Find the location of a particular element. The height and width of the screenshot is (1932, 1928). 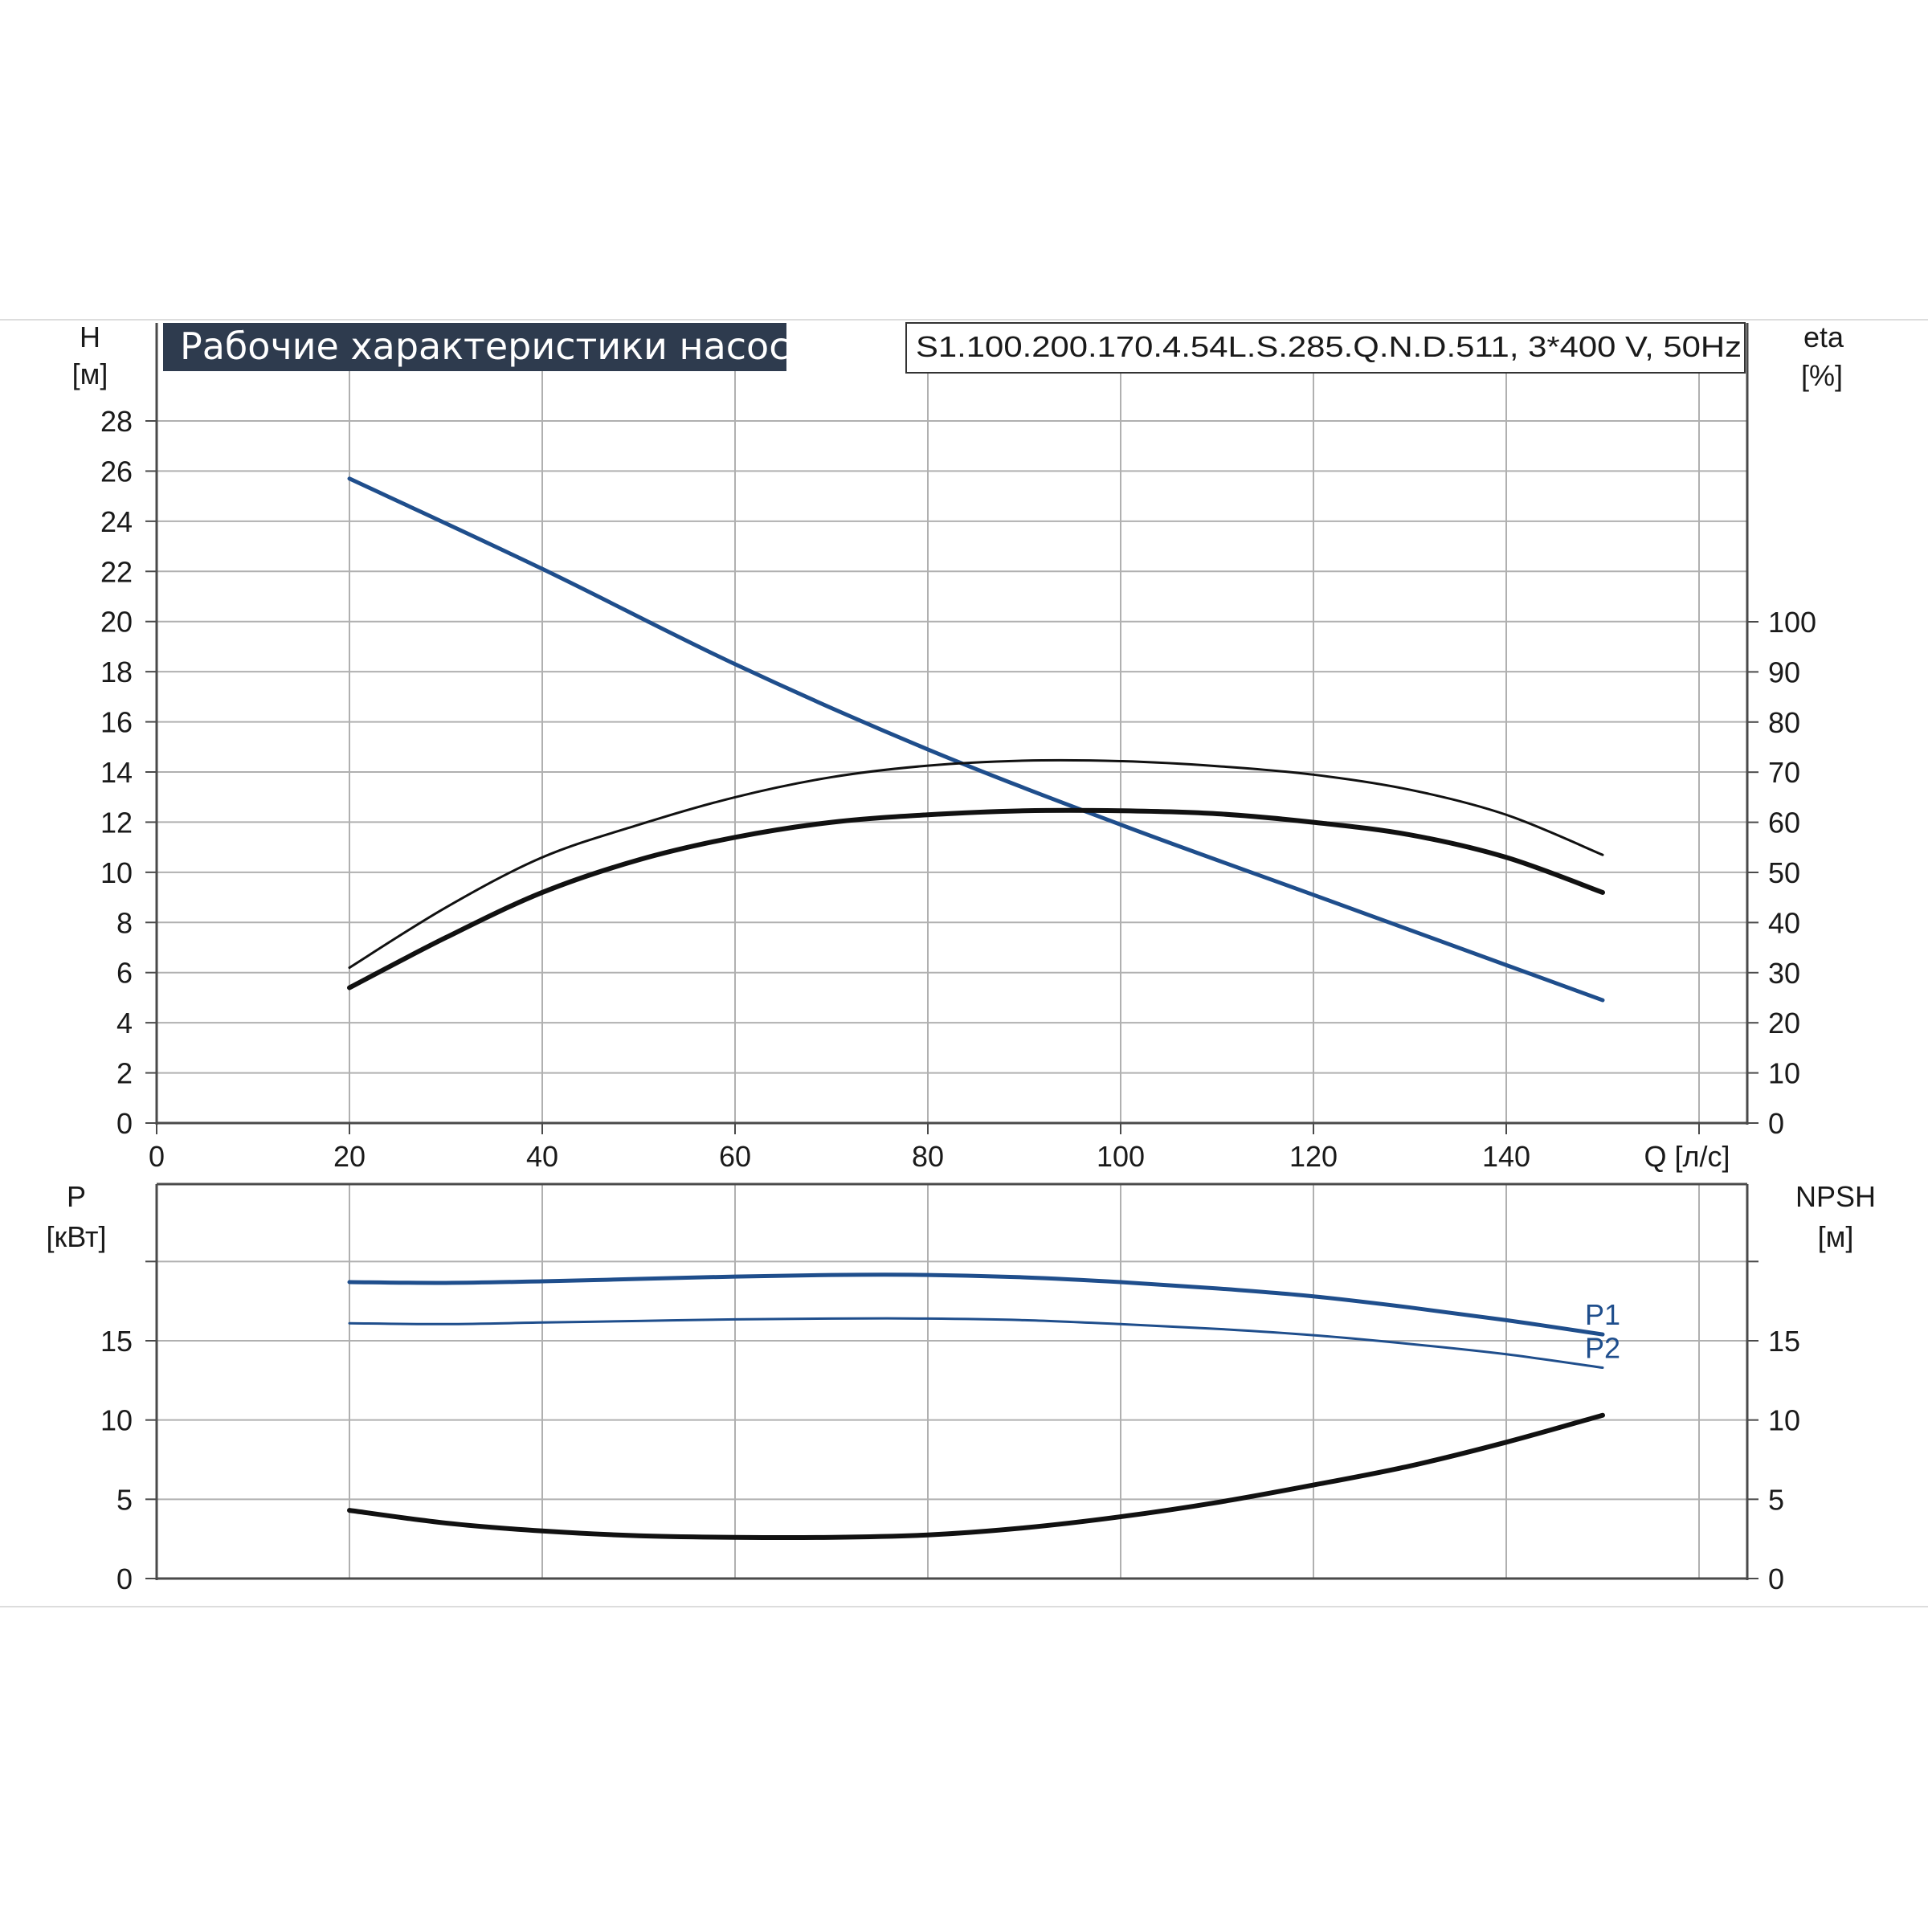

h-tick-label: 18 is located at coordinates (116, 672).